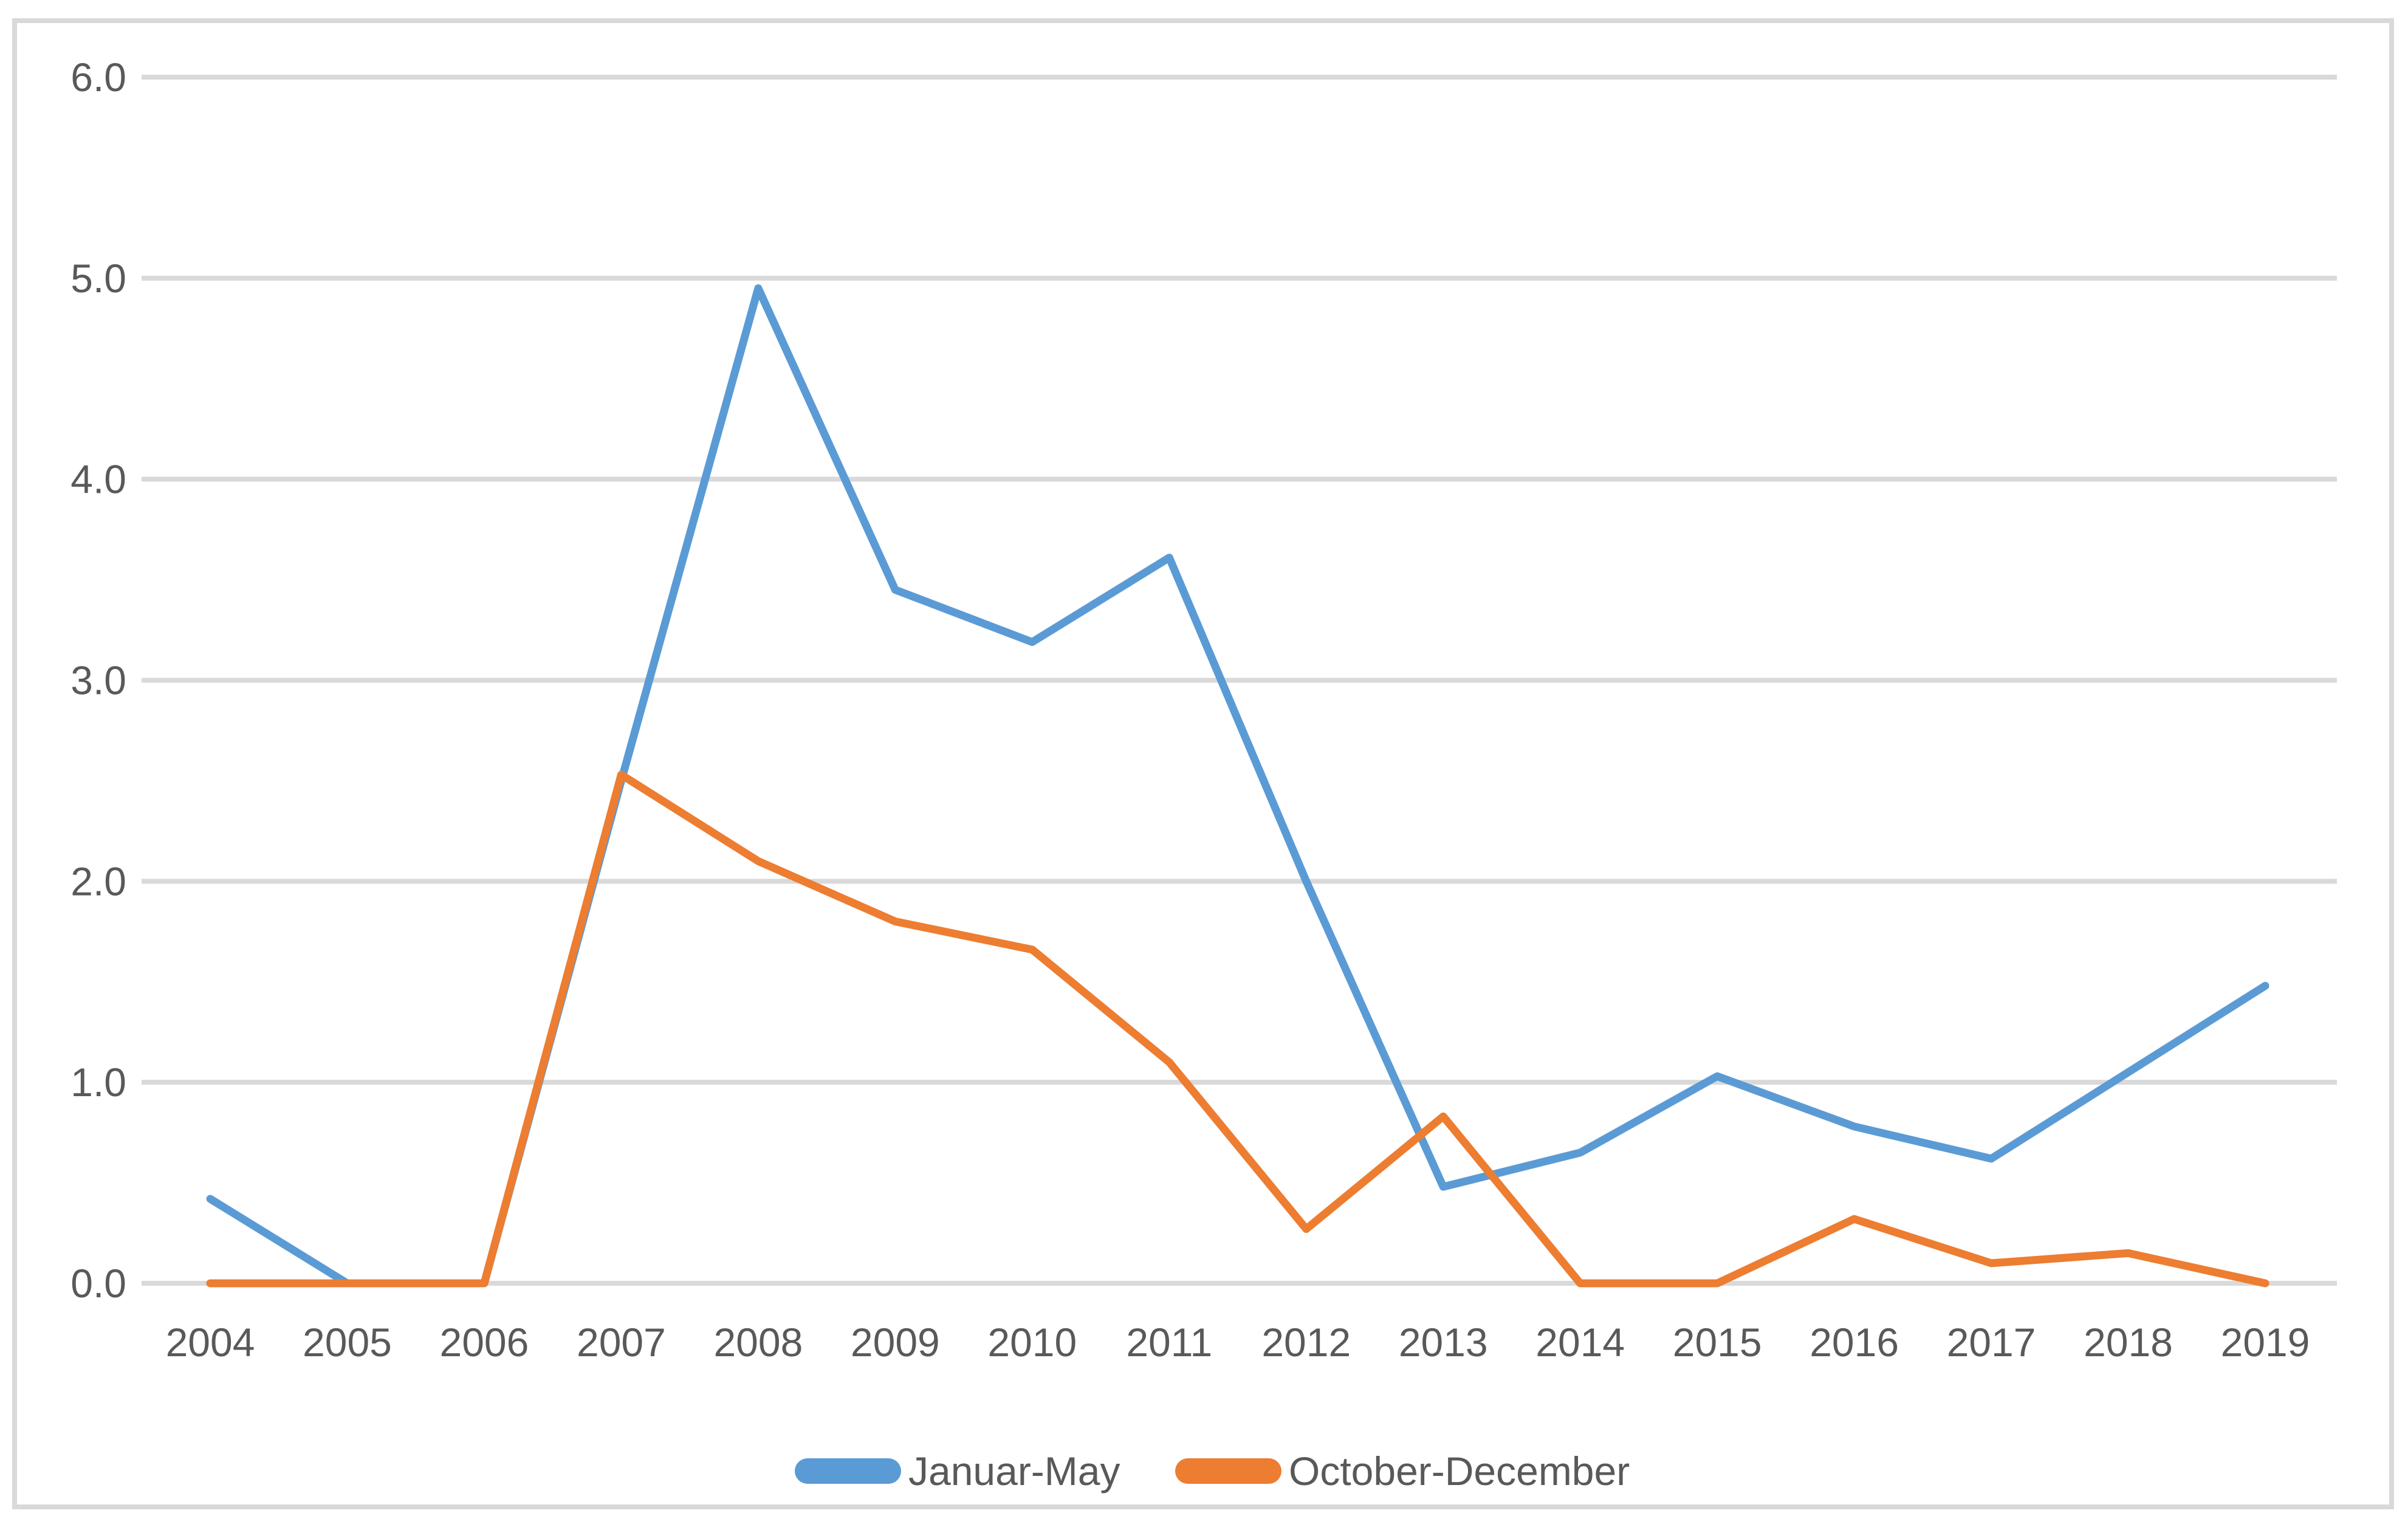 The image size is (2408, 1530). I want to click on x-axis-tick-label: 2005, so click(348, 1342).